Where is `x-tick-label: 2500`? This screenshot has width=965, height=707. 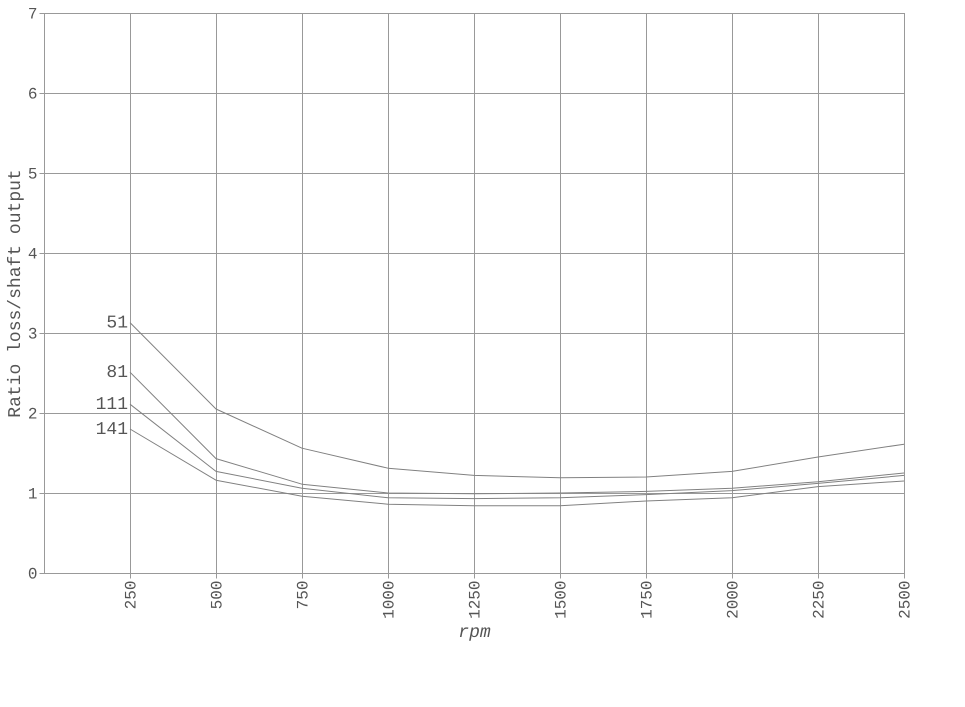 x-tick-label: 2500 is located at coordinates (905, 599).